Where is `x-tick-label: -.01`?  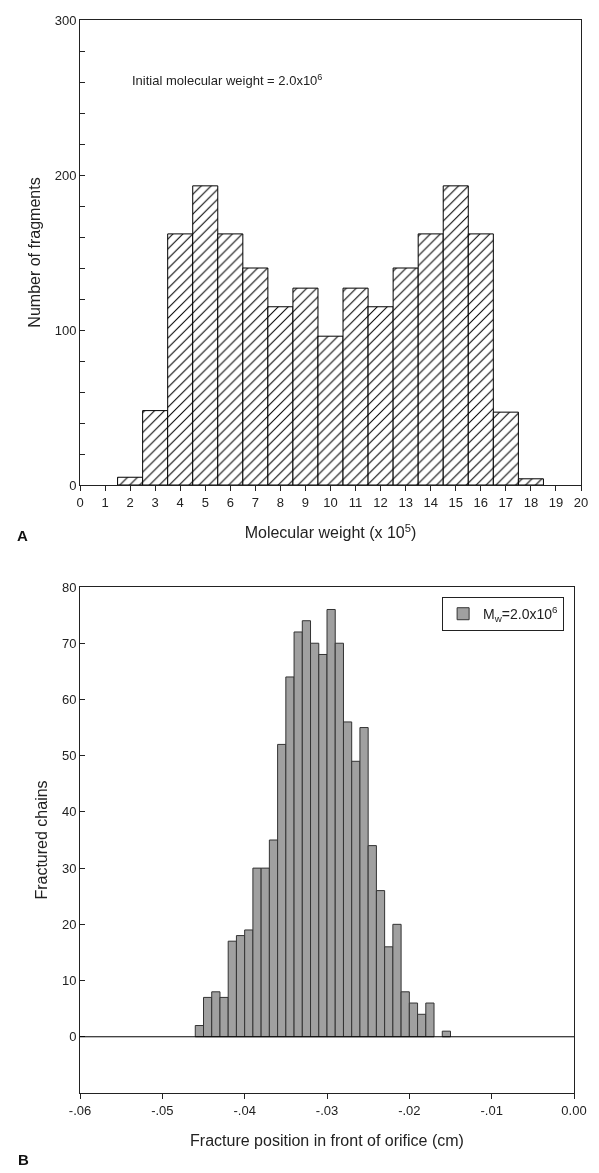
x-tick-label: -.01 is located at coordinates (491, 1110).